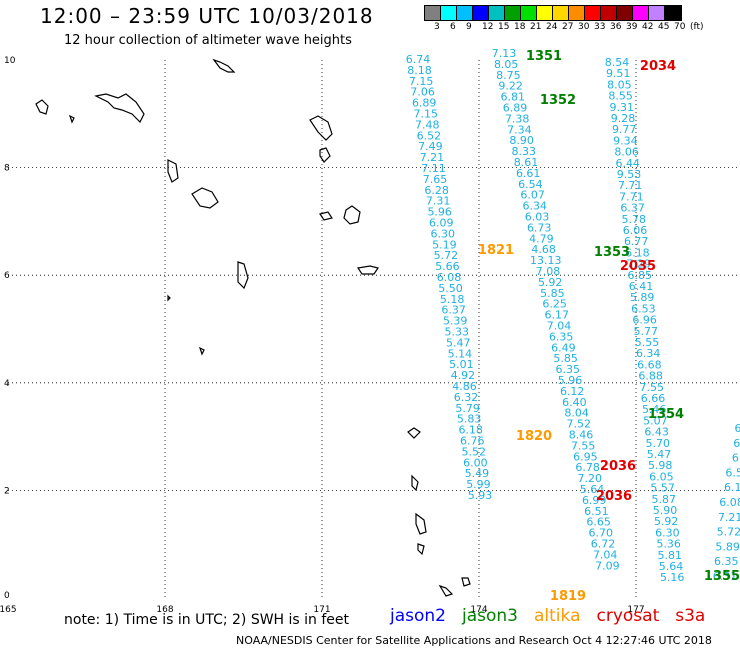 This screenshot has width=740, height=650. What do you see at coordinates (554, 304) in the screenshot?
I see `wave-height-value: 6.25` at bounding box center [554, 304].